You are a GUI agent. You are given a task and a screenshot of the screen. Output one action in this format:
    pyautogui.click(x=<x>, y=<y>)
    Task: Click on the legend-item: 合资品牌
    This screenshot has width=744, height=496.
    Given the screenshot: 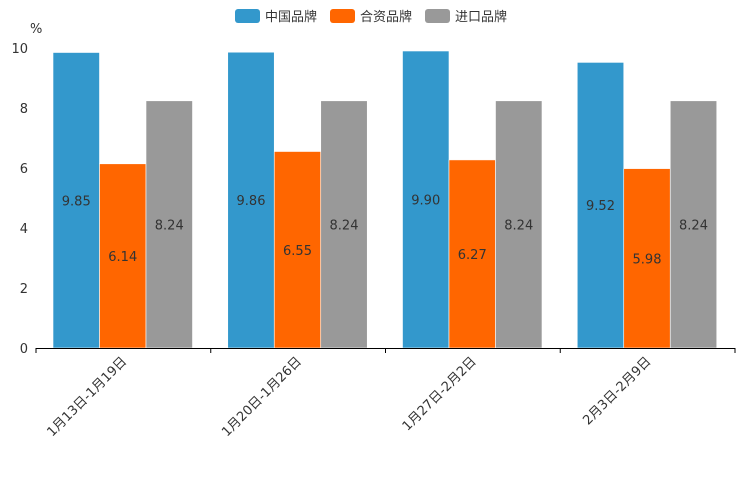 What is the action you would take?
    pyautogui.click(x=371, y=17)
    